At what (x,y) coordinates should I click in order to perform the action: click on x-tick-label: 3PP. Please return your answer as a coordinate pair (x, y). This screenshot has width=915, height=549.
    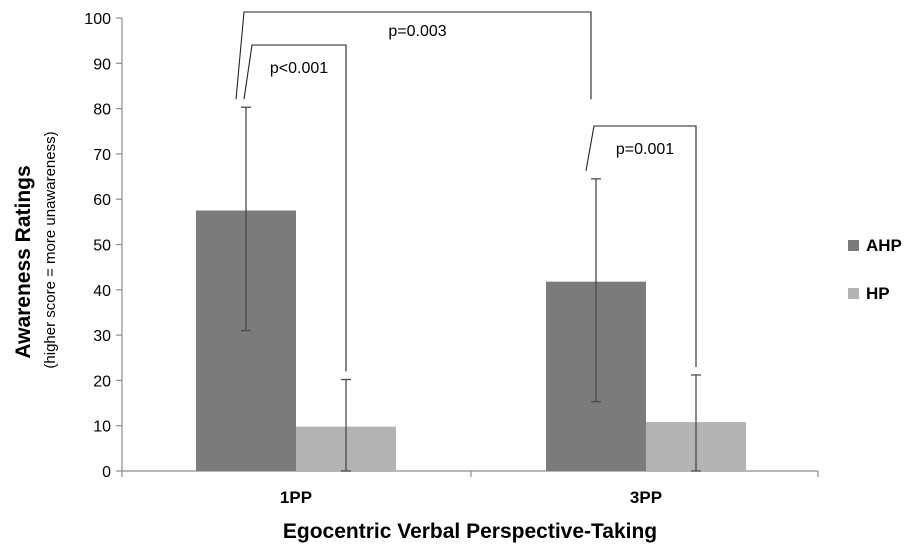
    Looking at the image, I should click on (646, 497).